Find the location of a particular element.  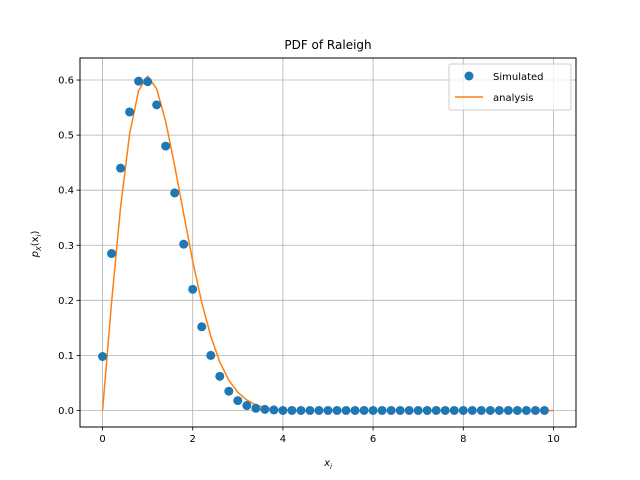

y-tick-label: 0.5 is located at coordinates (66, 136).